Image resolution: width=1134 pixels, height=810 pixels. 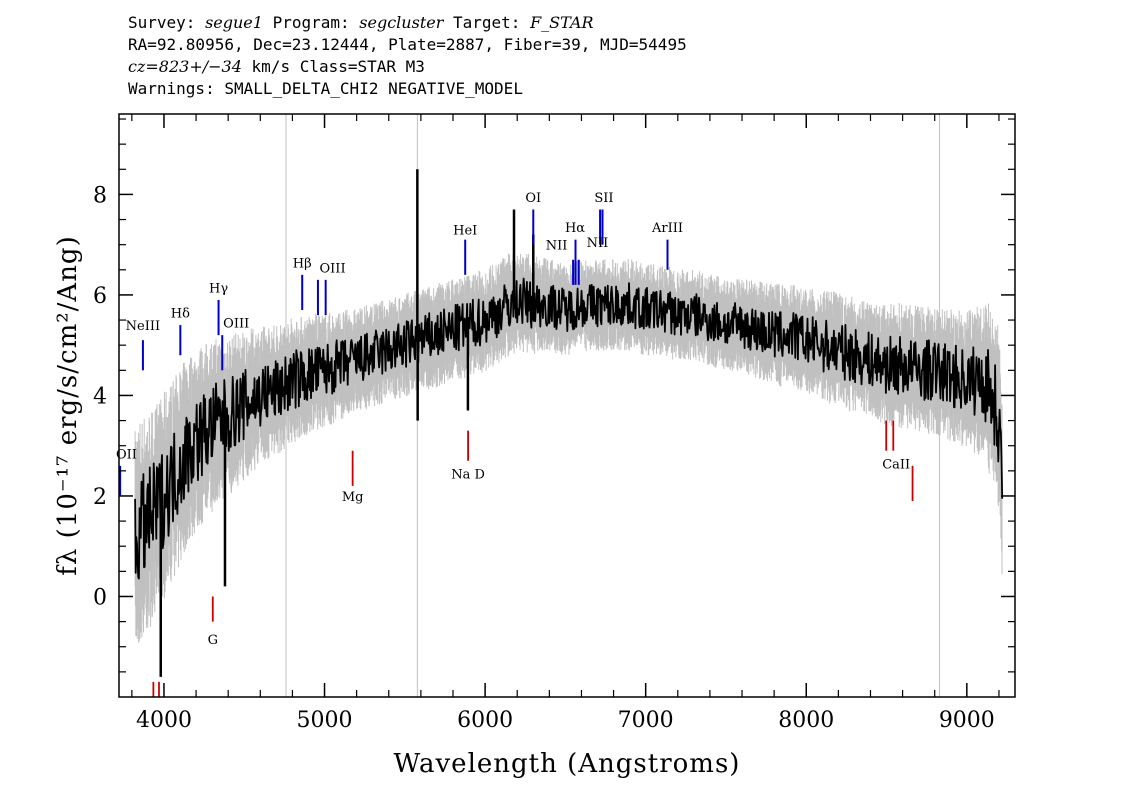 I want to click on emission-label-nii-a: NII, so click(x=557, y=246).